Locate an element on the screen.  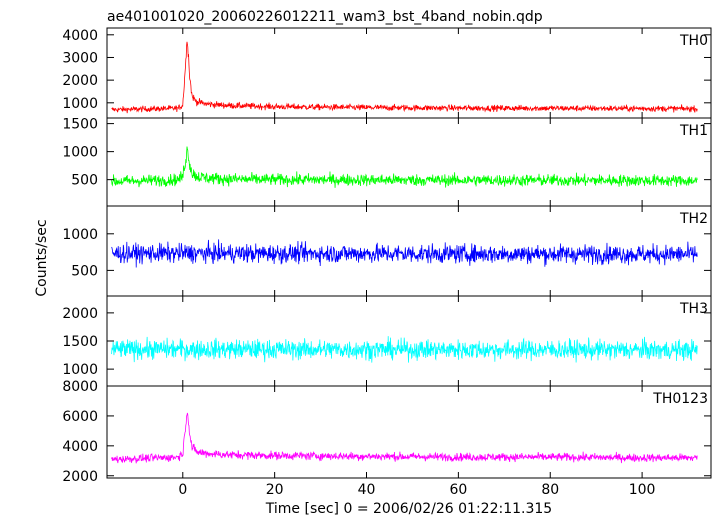
panel-label-th0123: TH0123 is located at coordinates (680, 399).